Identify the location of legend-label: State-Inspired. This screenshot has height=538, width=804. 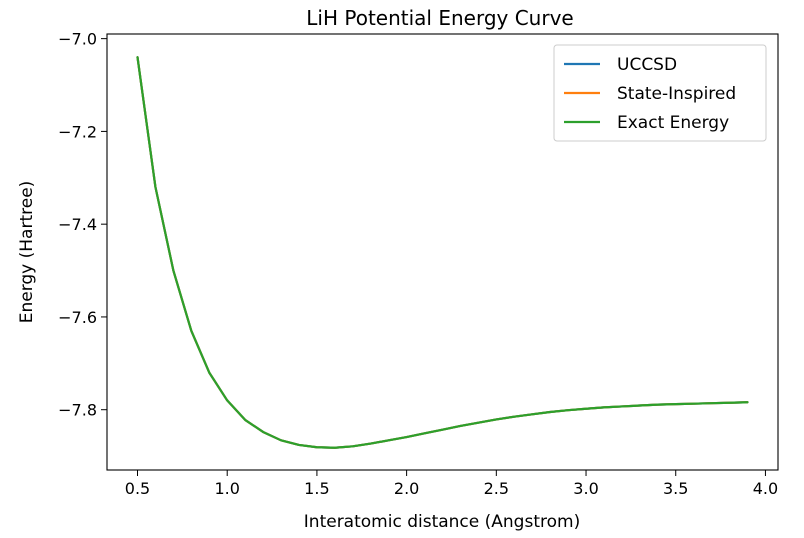
(676, 94).